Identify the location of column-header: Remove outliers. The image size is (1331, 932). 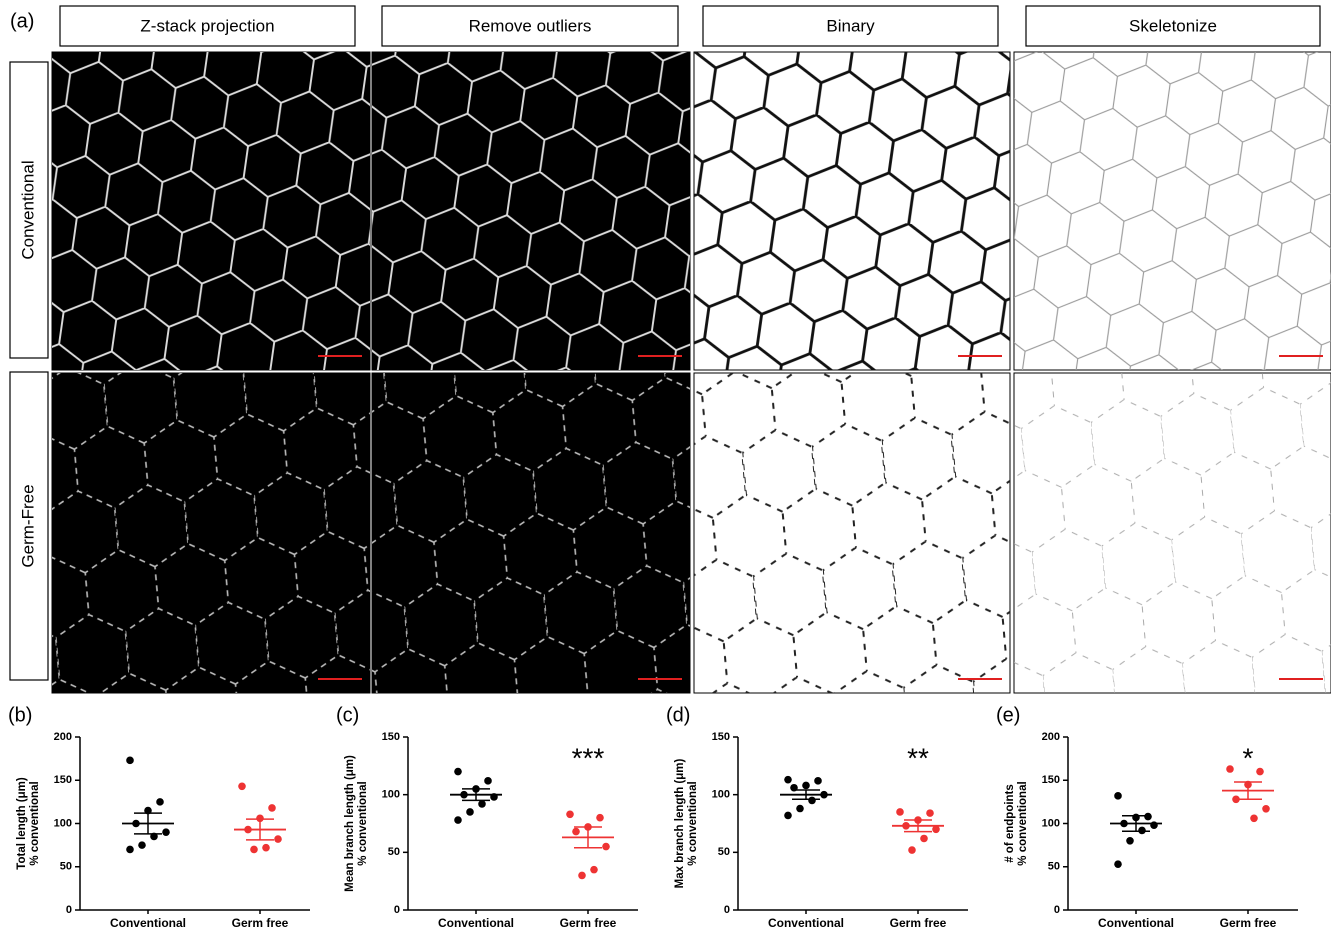
(530, 25).